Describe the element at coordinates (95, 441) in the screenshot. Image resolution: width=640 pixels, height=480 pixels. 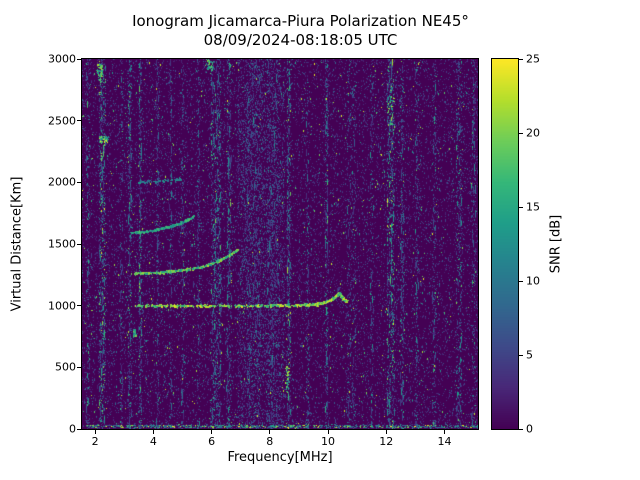
I see `x-tick-label: 2` at that location.